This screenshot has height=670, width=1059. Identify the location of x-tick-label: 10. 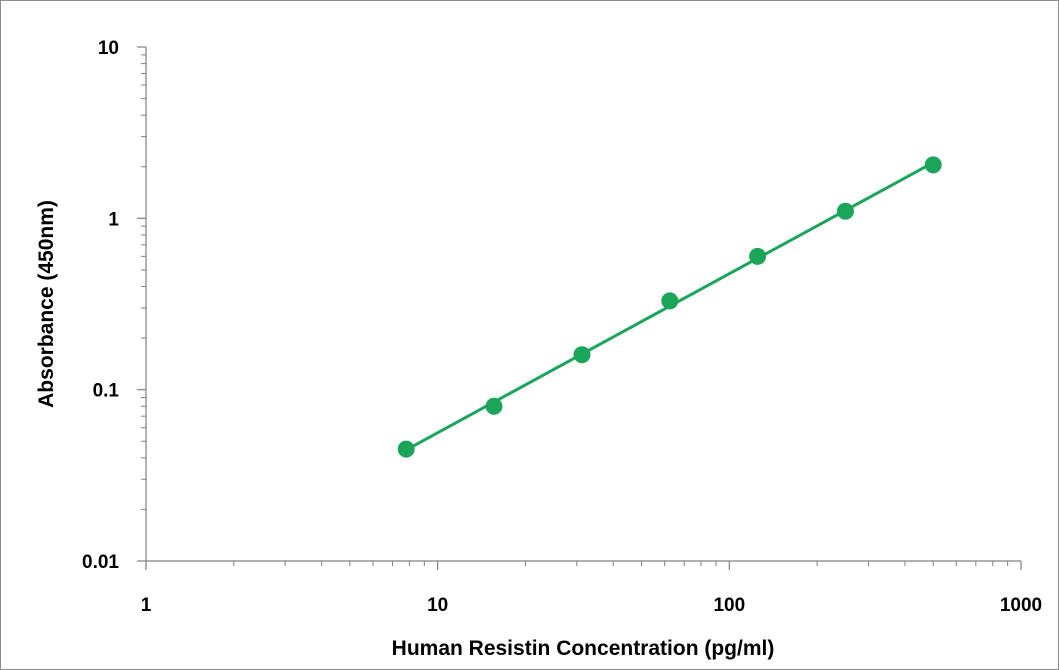
(437, 605).